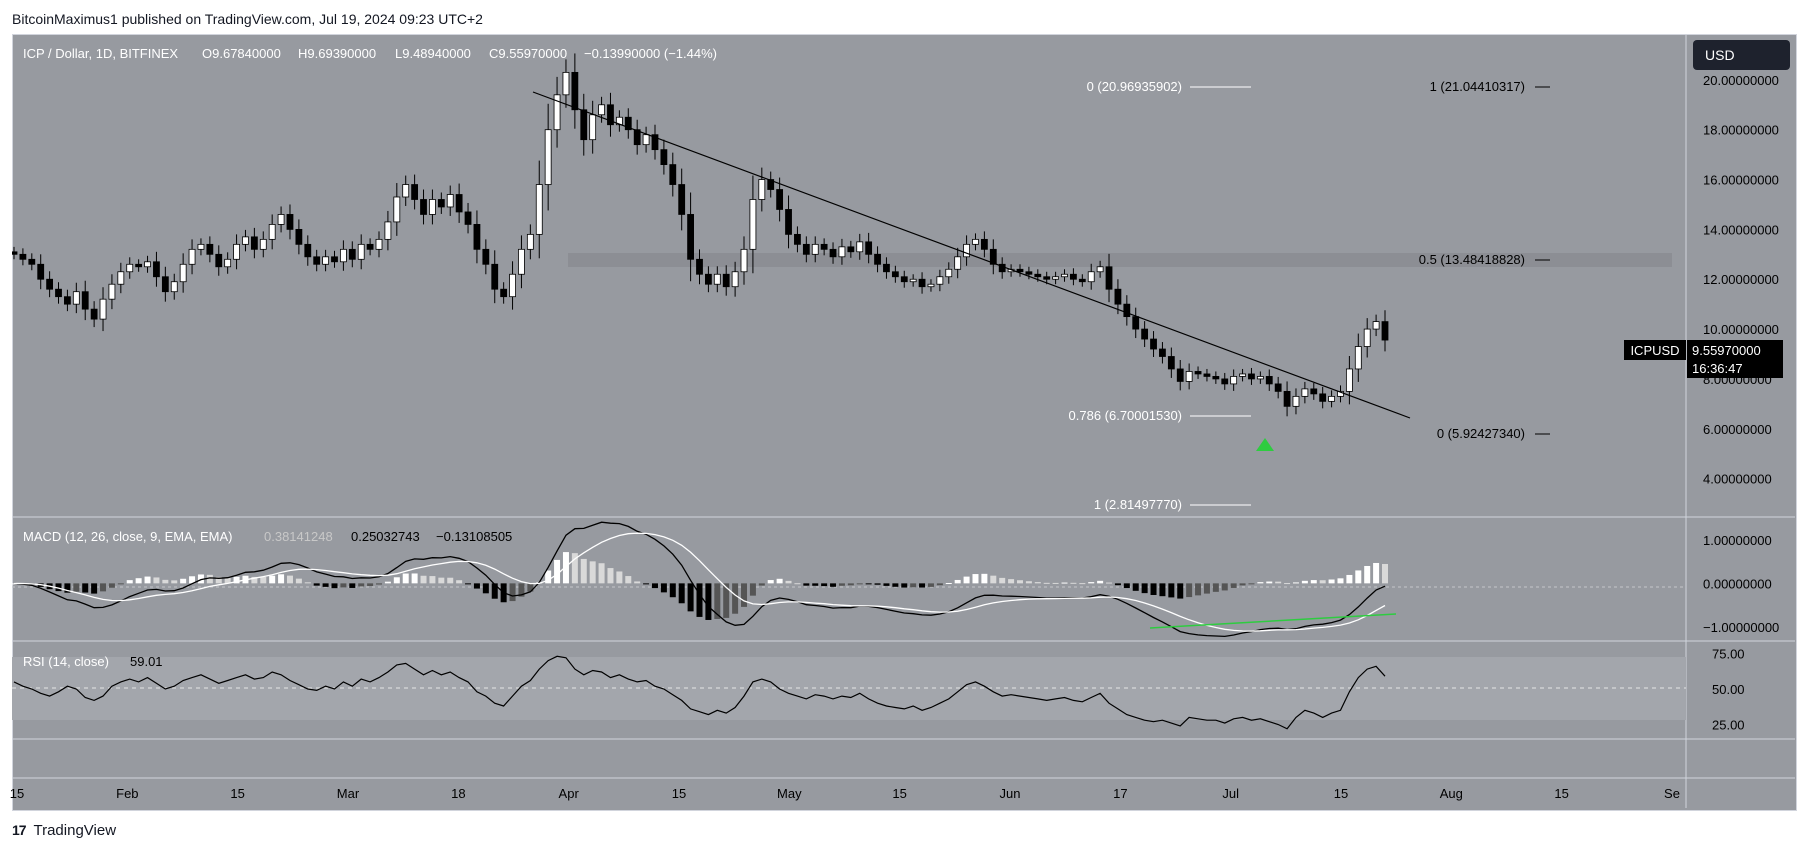 Image resolution: width=1807 pixels, height=855 pixels. Describe the element at coordinates (1741, 229) in the screenshot. I see `price-tick: 14.00000000` at that location.